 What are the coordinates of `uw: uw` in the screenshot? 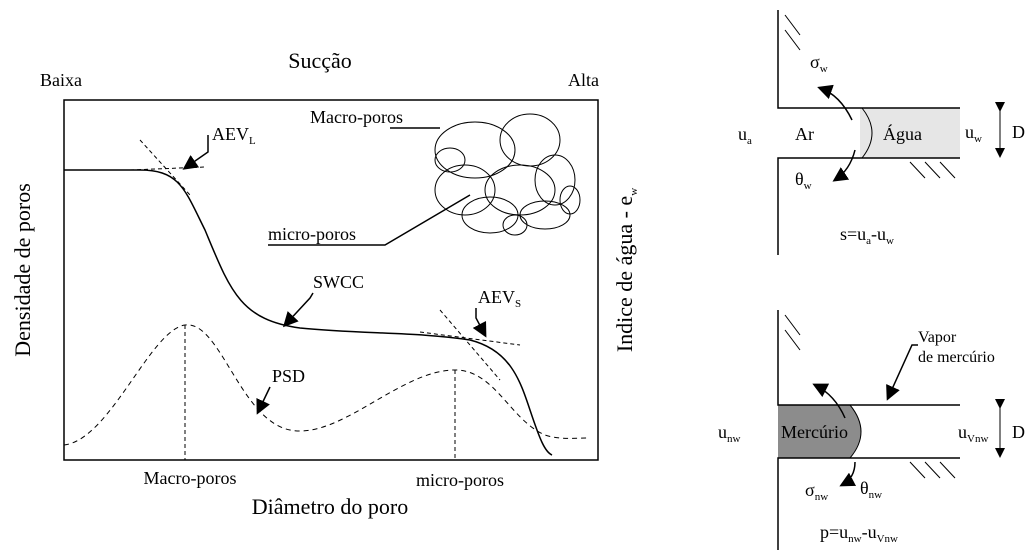 It's located at (973, 133).